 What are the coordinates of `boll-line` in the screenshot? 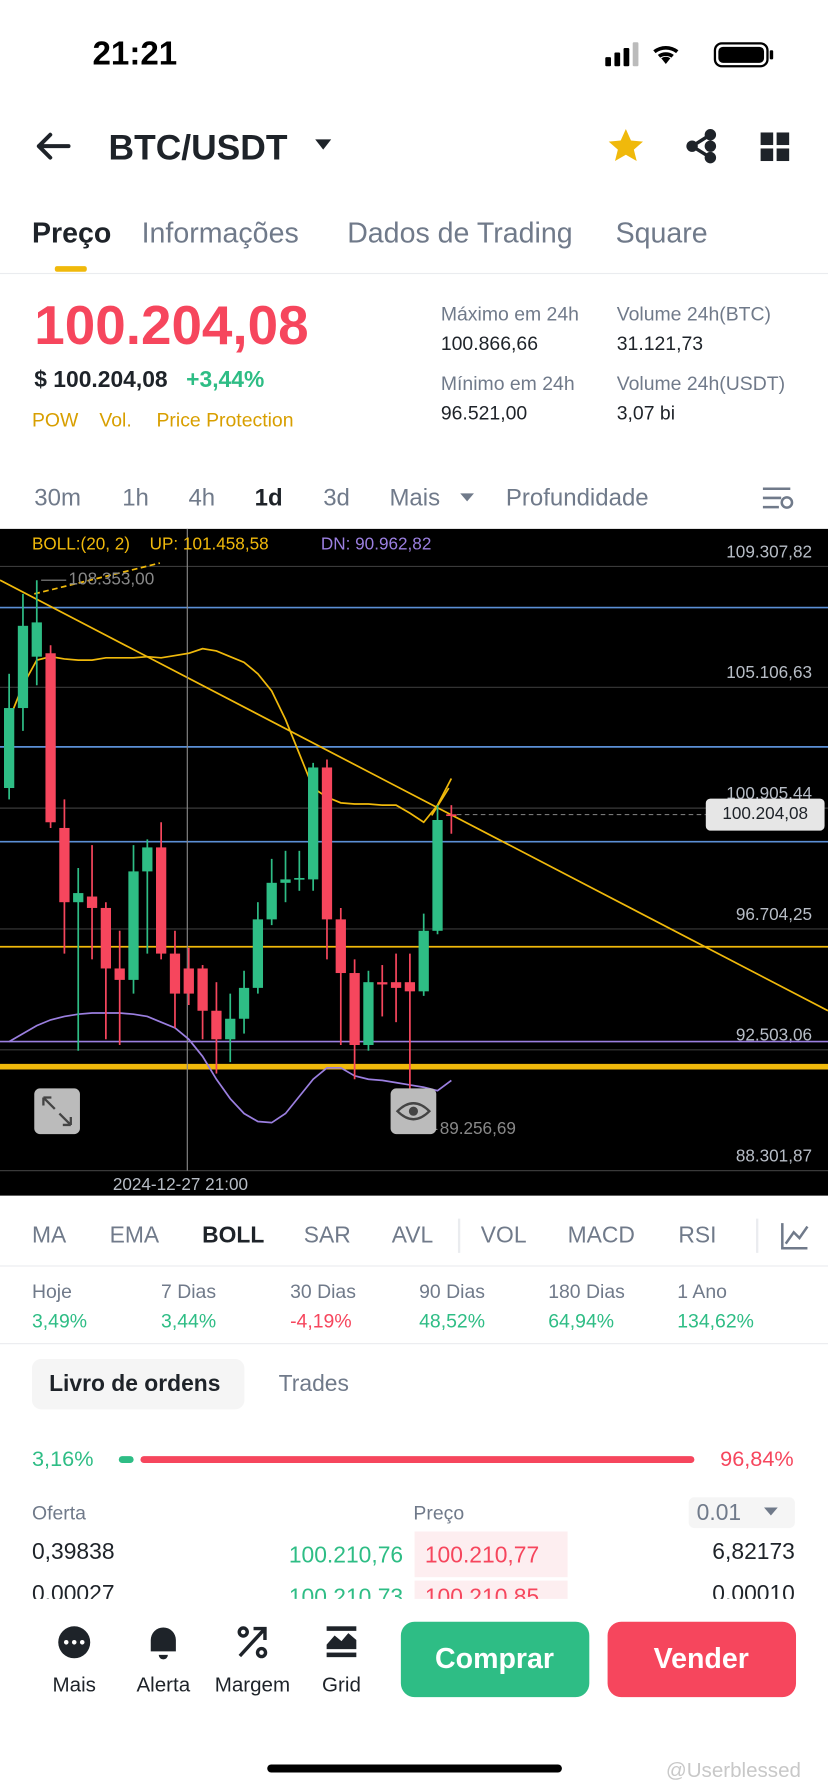 It's located at (230, 1068).